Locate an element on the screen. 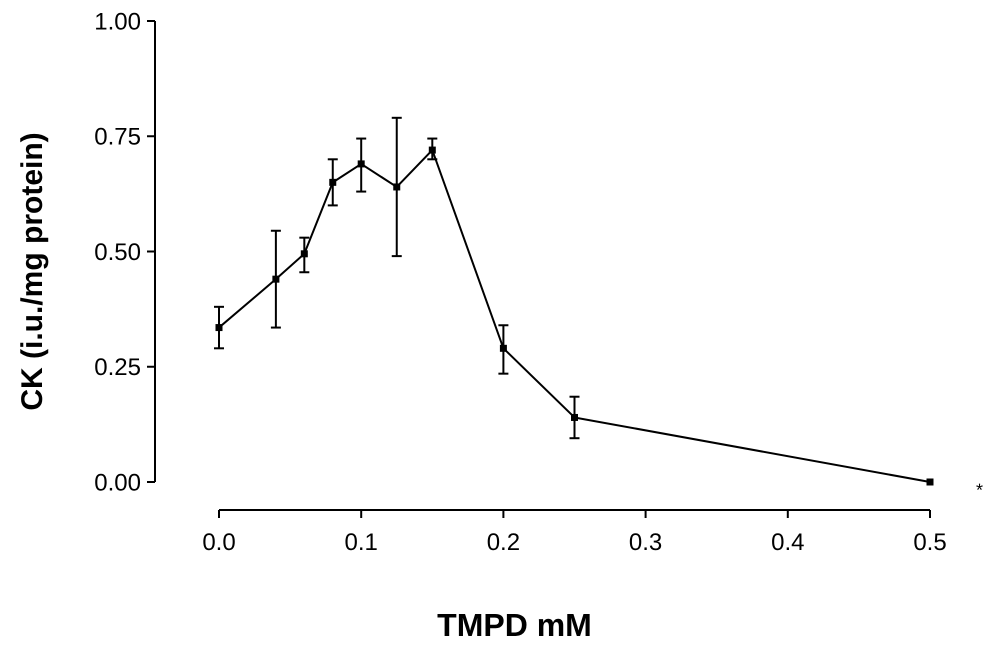 The width and height of the screenshot is (995, 654). y-axis-title: CK (i.u./mg protein) is located at coordinates (32, 271).